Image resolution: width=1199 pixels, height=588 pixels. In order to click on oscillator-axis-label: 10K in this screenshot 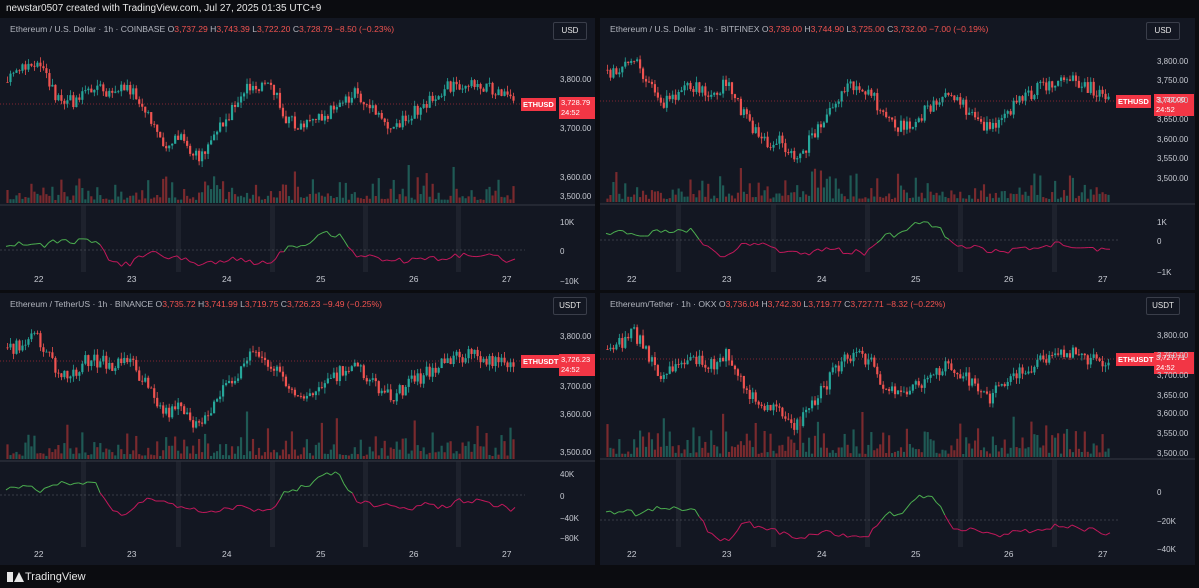, I will do `click(567, 222)`.